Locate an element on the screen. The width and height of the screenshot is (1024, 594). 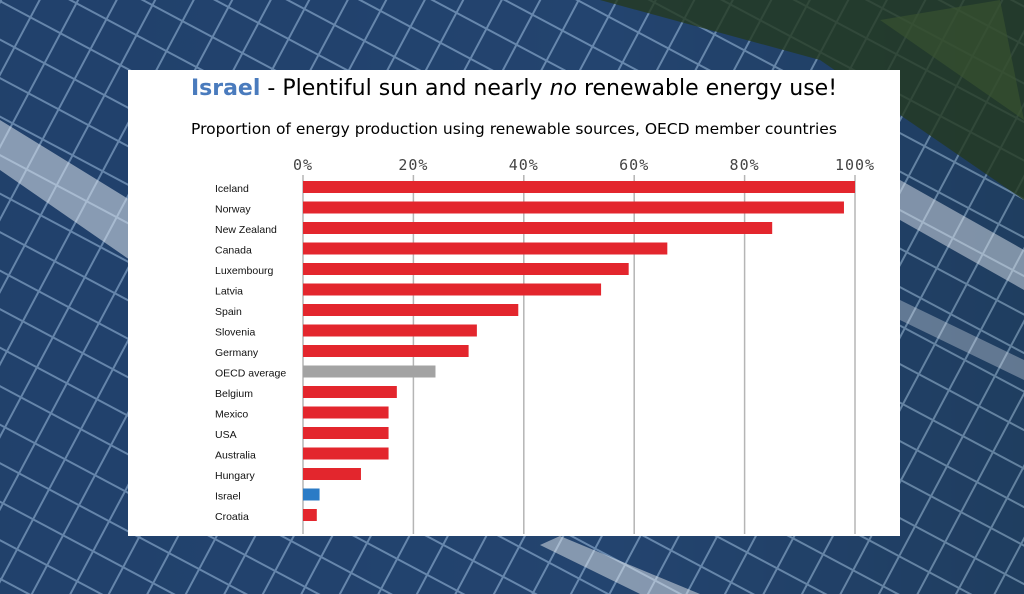
title-highlight: Israel is located at coordinates (225, 88).